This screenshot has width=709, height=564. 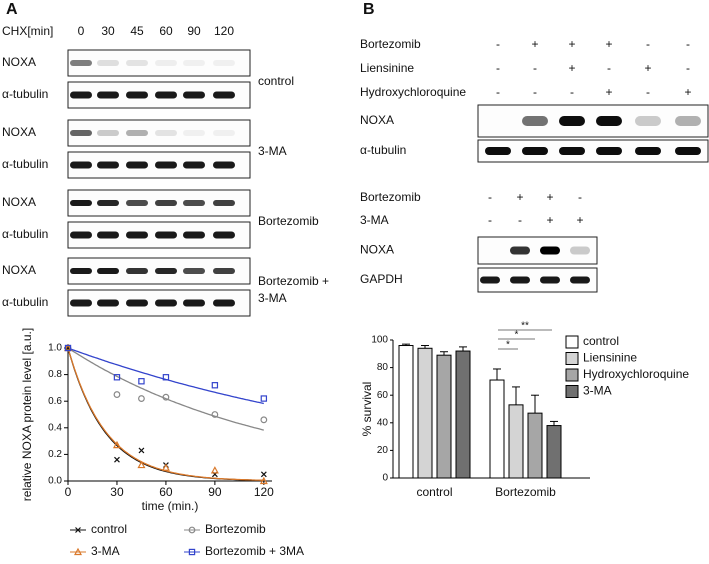 I want to click on legend-label: control, so click(x=601, y=341).